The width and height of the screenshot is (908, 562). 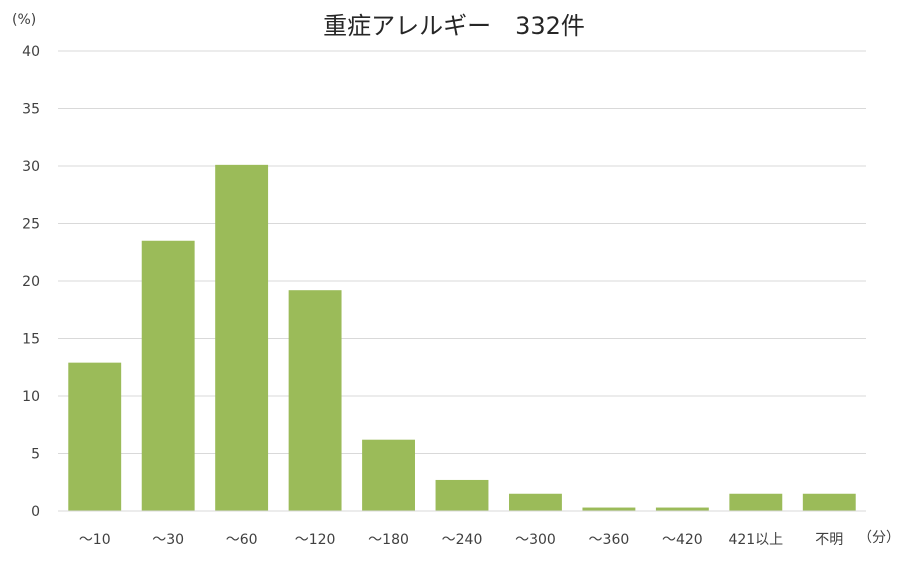 I want to click on y-tick-label: 20, so click(x=31, y=282).